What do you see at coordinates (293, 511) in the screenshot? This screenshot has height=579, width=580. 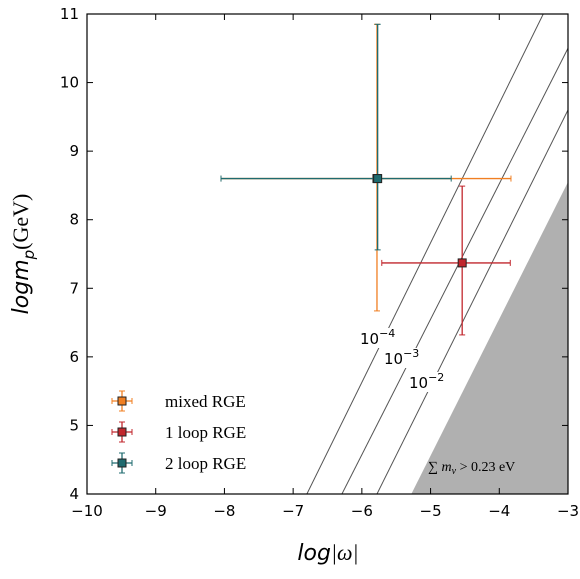 I see `x-tick-label: −7` at bounding box center [293, 511].